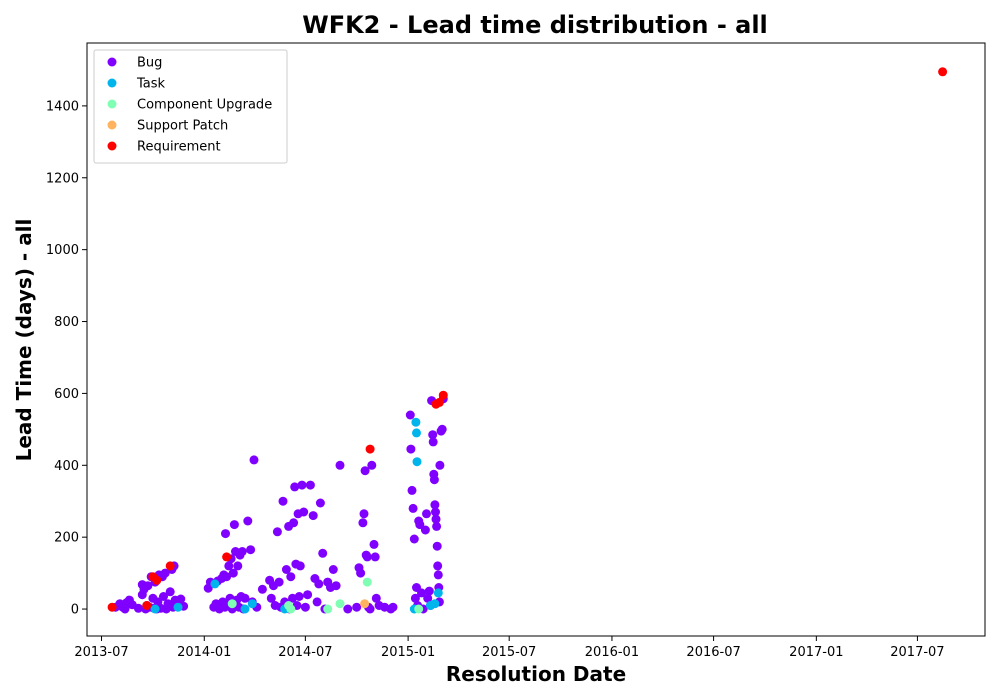 The height and width of the screenshot is (700, 1000). Describe the element at coordinates (62, 106) in the screenshot. I see `y-tick-label: 1400` at that location.